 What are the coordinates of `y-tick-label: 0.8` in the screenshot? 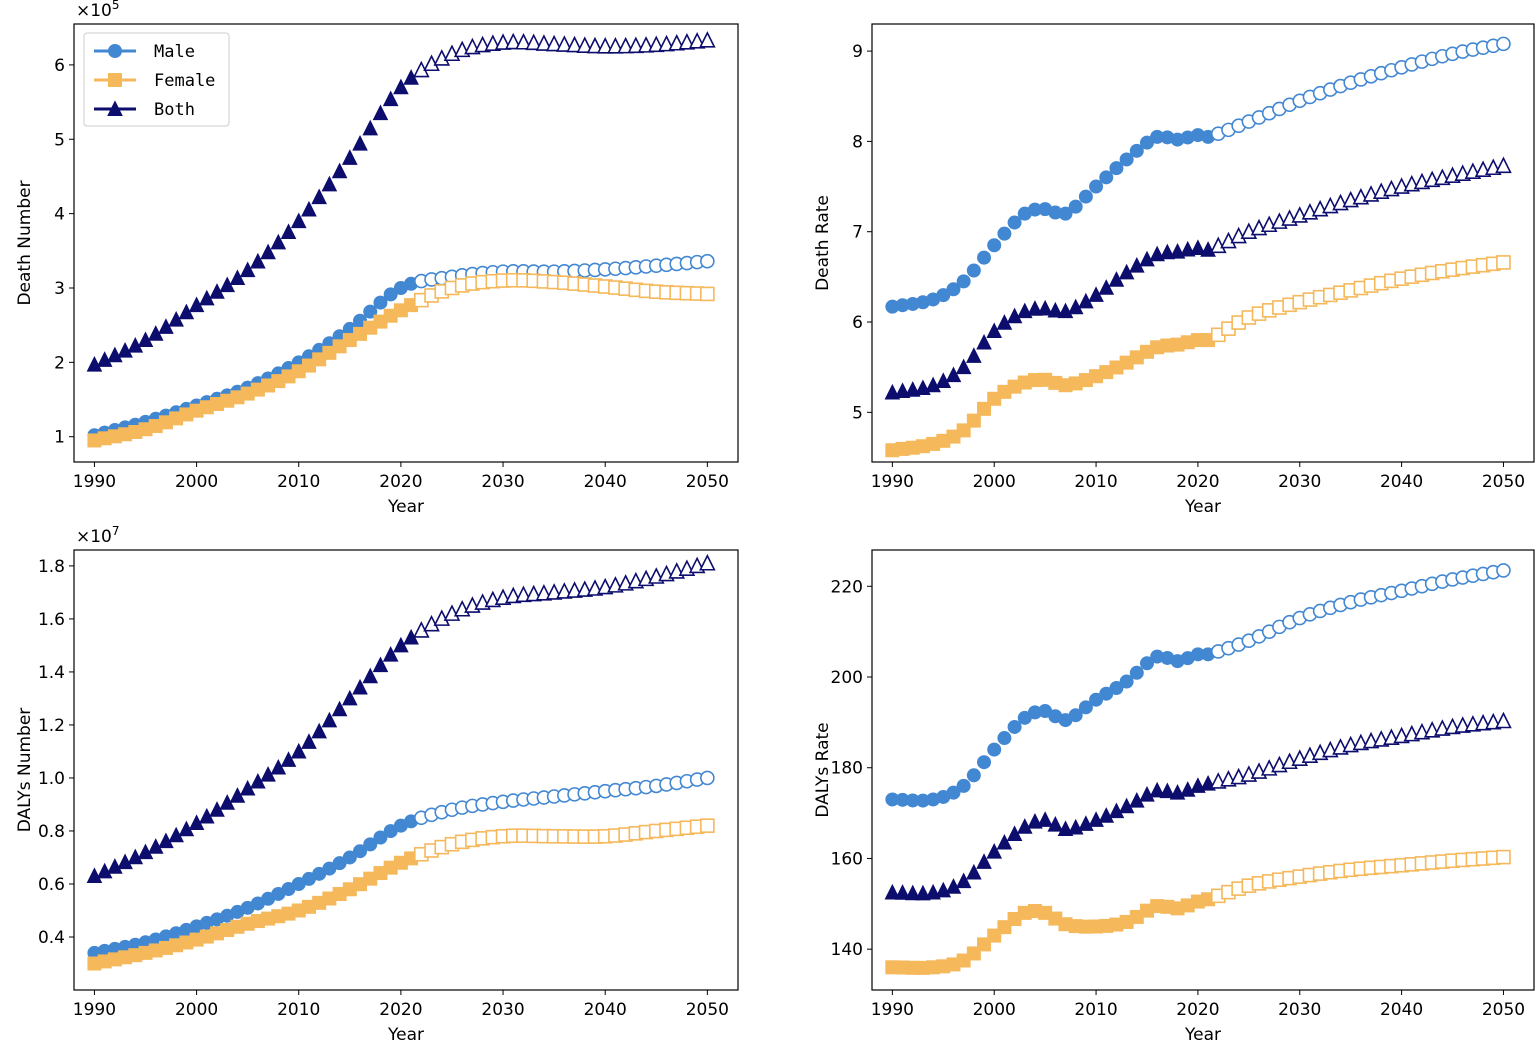 It's located at (51, 832).